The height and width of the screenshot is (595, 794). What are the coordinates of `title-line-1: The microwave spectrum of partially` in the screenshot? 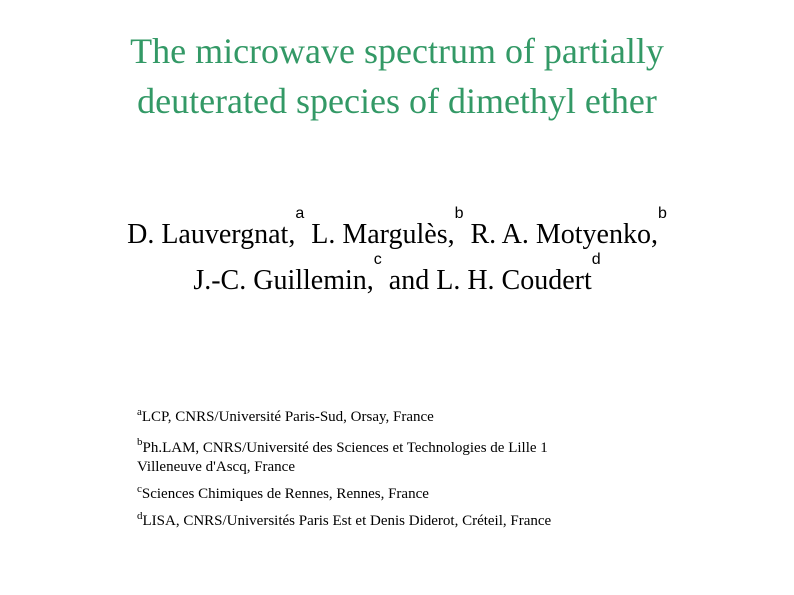 It's located at (397, 51).